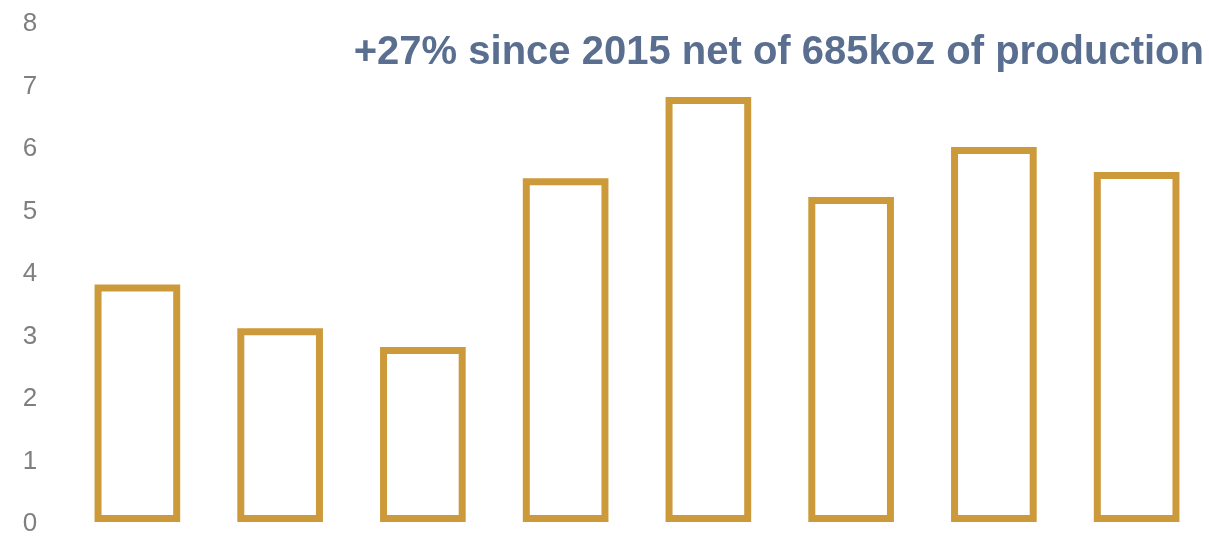  What do you see at coordinates (30, 209) in the screenshot?
I see `y-tick-label: 5` at bounding box center [30, 209].